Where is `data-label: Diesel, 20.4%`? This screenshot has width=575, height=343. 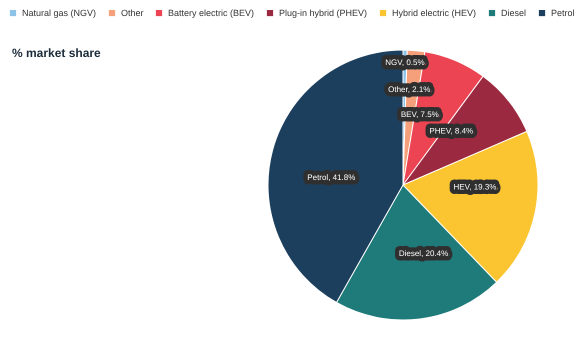 data-label: Diesel, 20.4% is located at coordinates (423, 253).